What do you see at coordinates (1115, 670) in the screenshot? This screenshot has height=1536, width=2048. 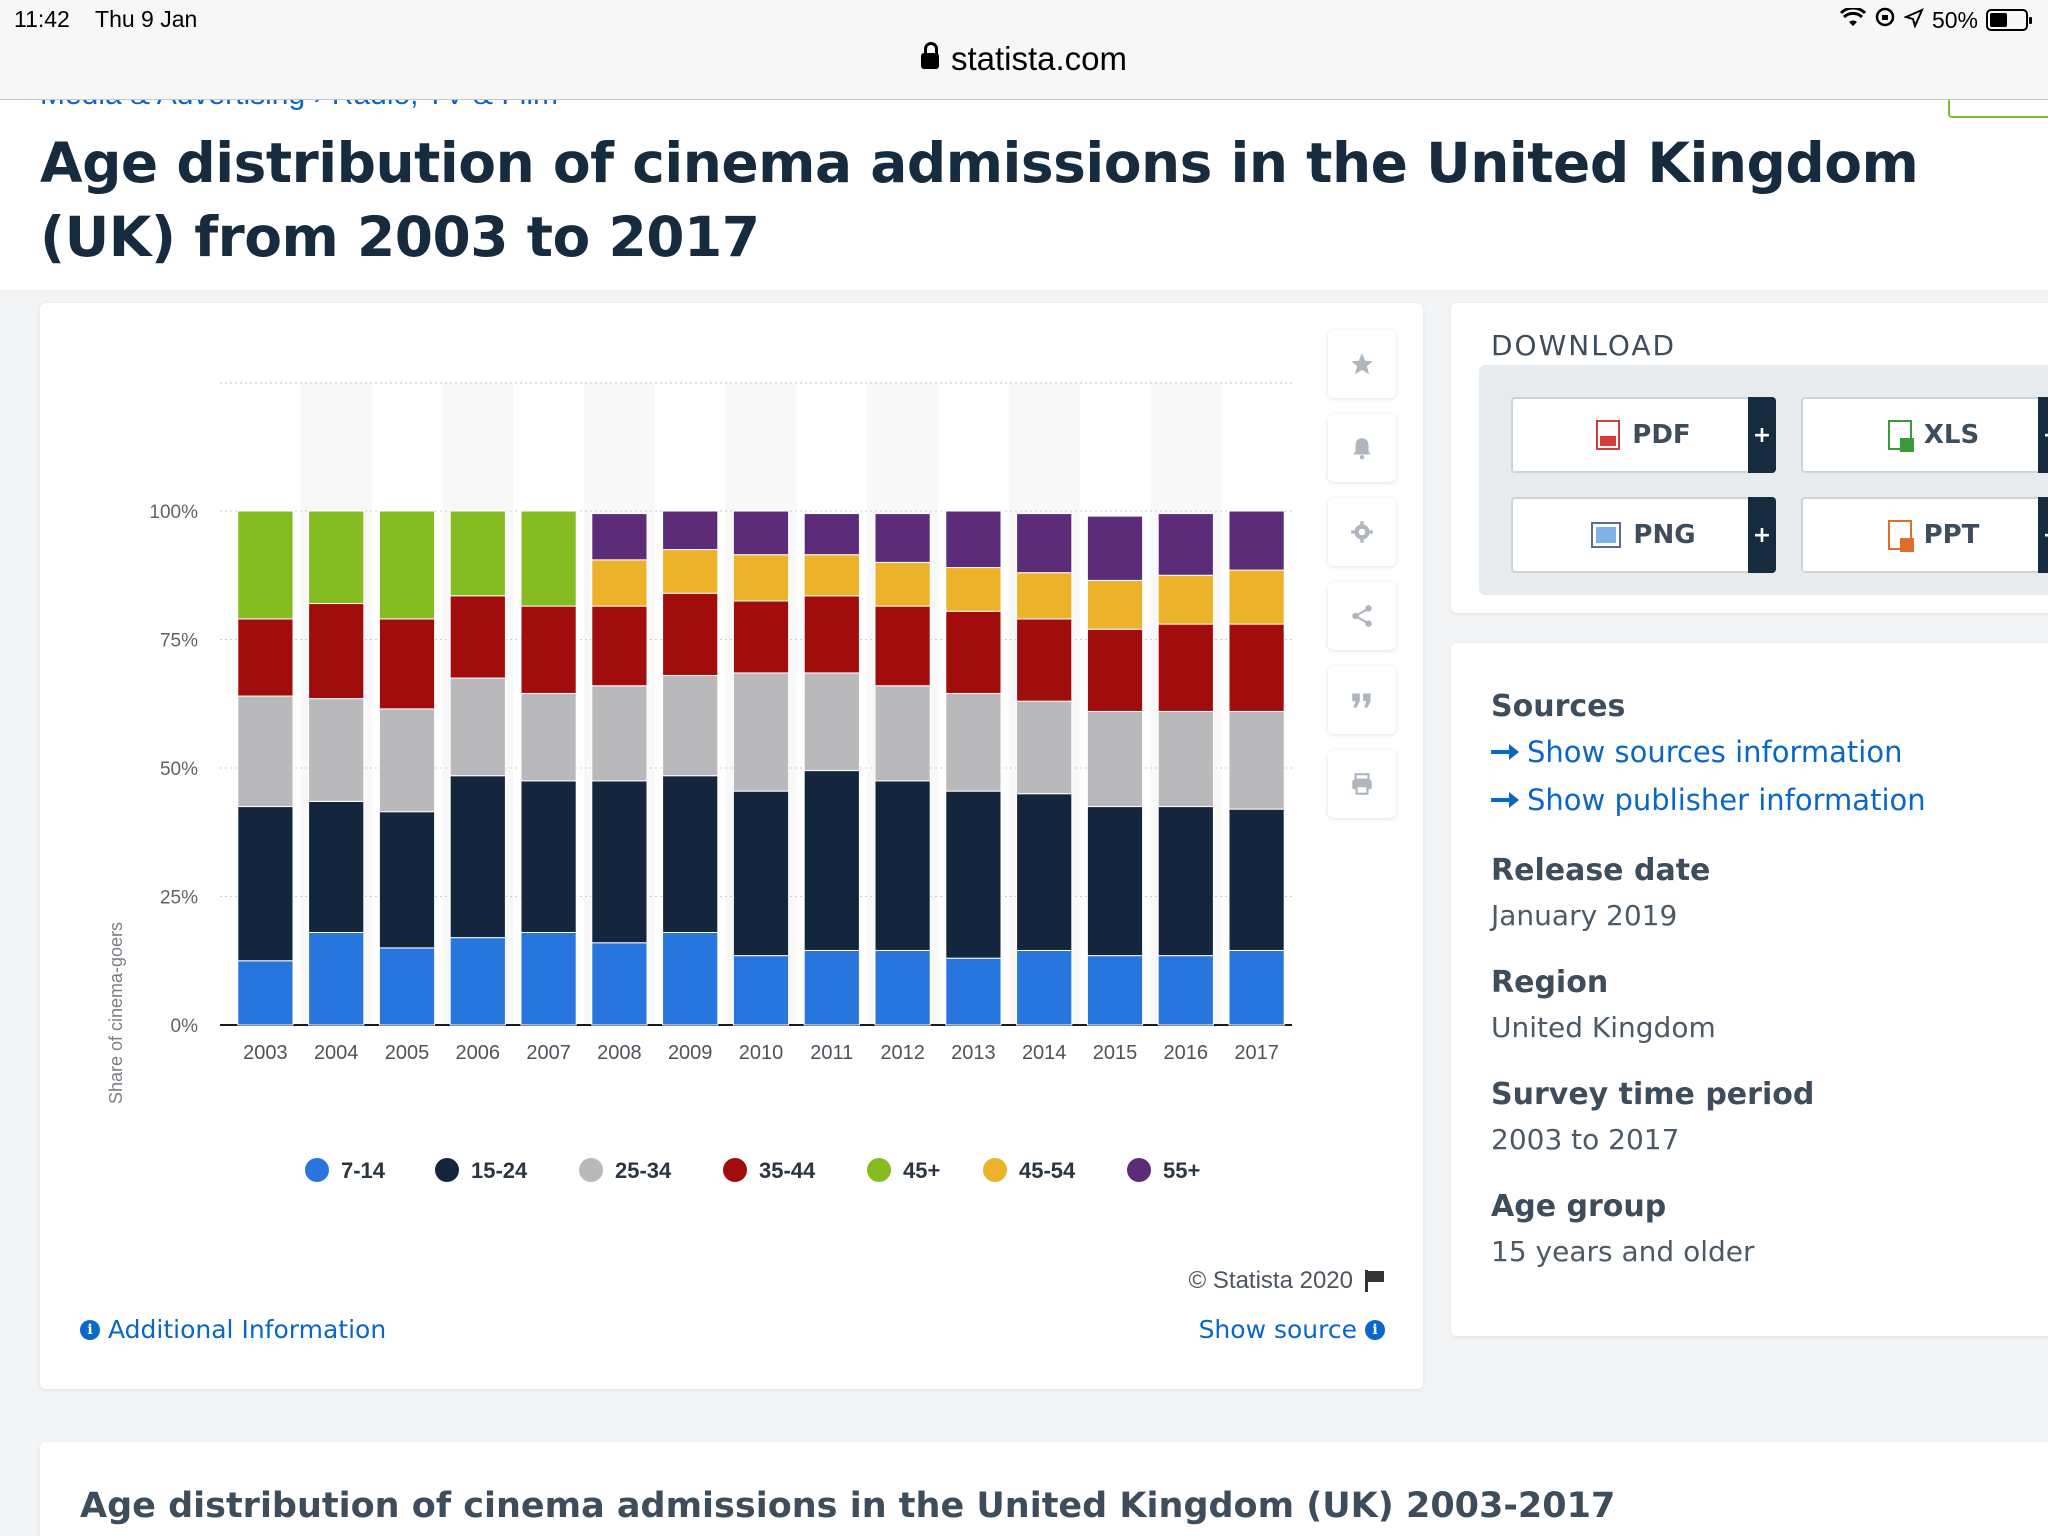 I see `bar-segment-35-44-2015` at bounding box center [1115, 670].